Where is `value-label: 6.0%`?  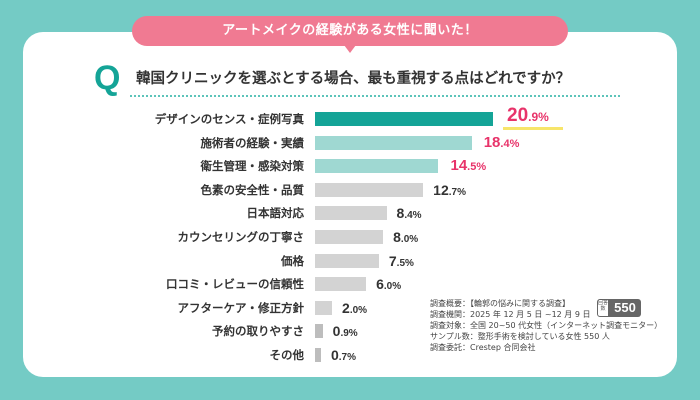 value-label: 6.0% is located at coordinates (388, 285).